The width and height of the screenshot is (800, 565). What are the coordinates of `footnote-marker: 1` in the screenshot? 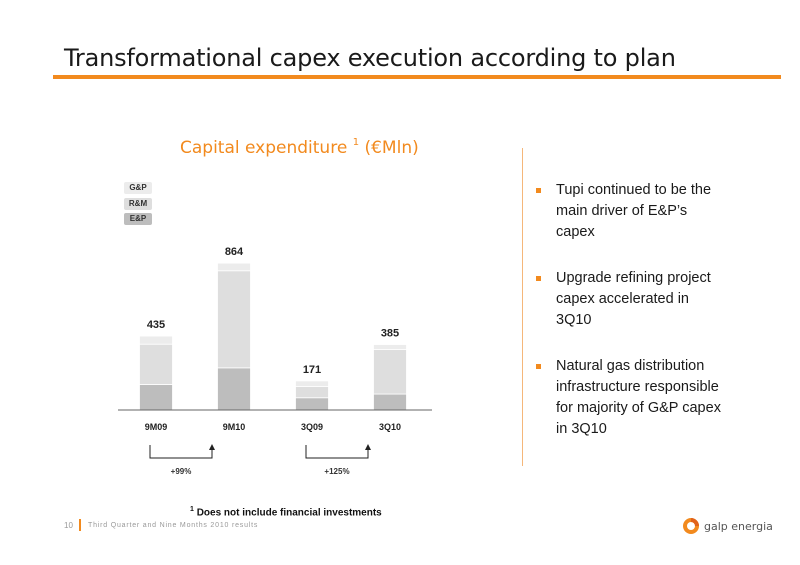 It's located at (192, 509).